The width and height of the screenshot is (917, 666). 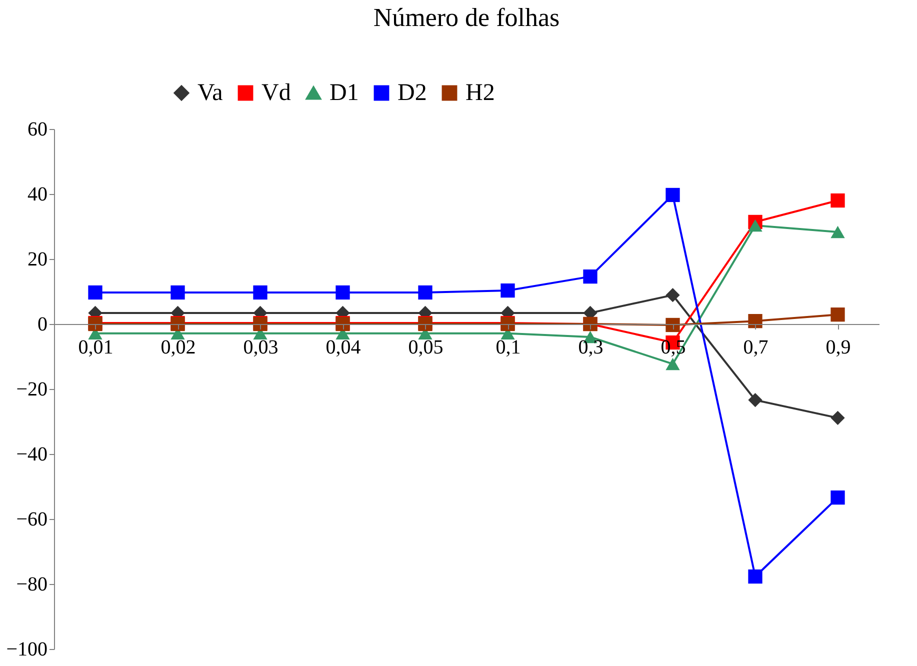 I want to click on x-tick-label: 0,3, so click(x=591, y=347).